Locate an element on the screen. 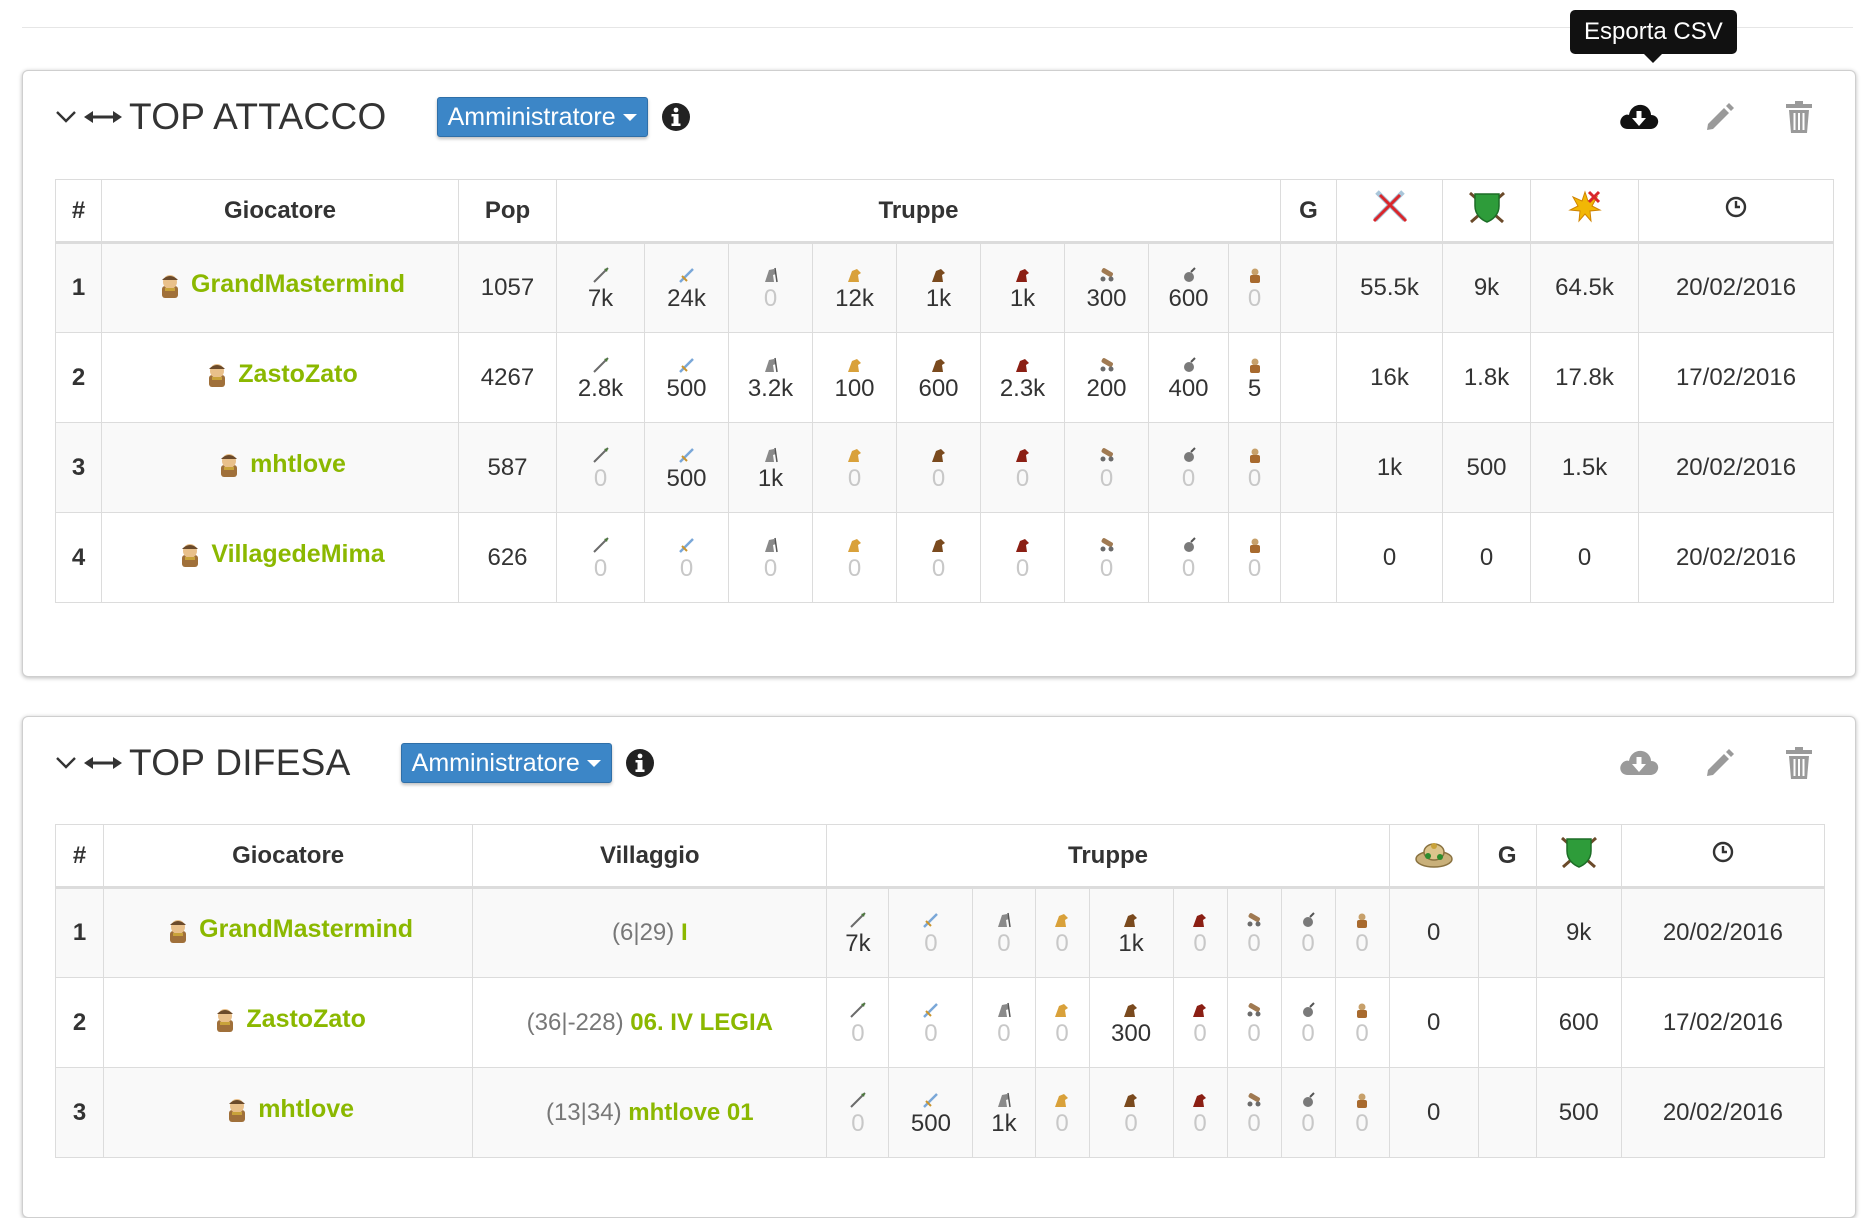 The width and height of the screenshot is (1875, 1218). date-cell: 17/02/2016 is located at coordinates (1736, 377).